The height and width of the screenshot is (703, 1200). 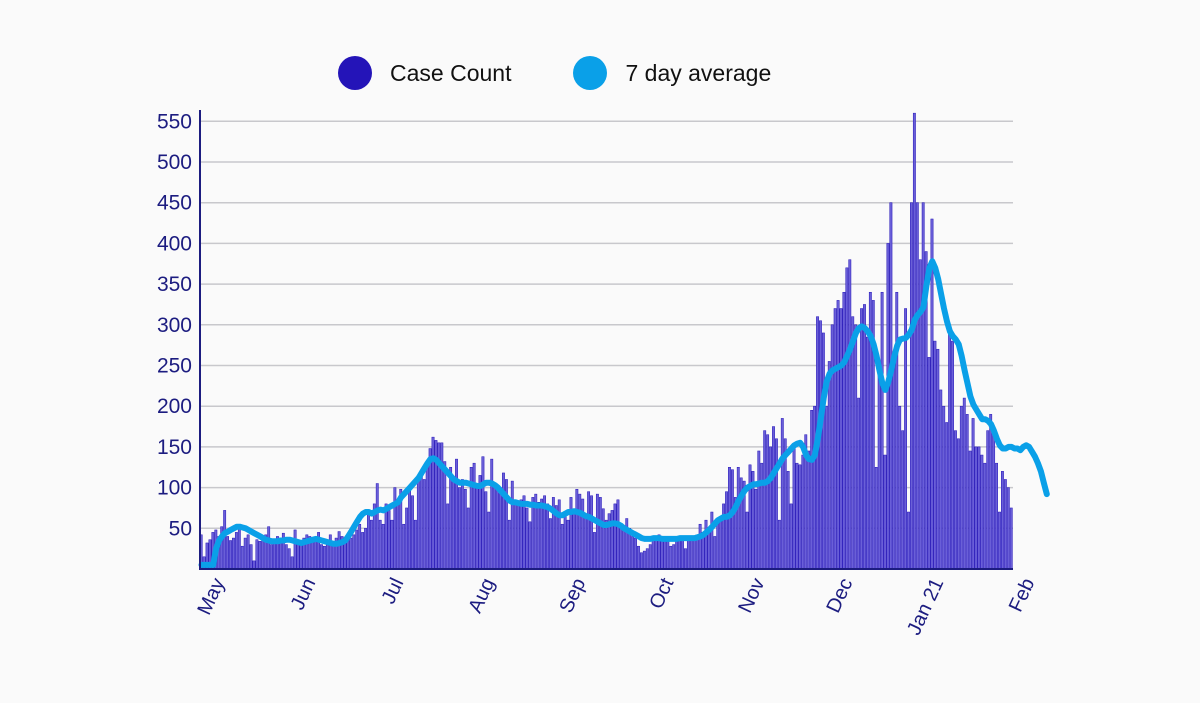 I want to click on legend-item-7-day-average: 7 day average, so click(x=672, y=73).